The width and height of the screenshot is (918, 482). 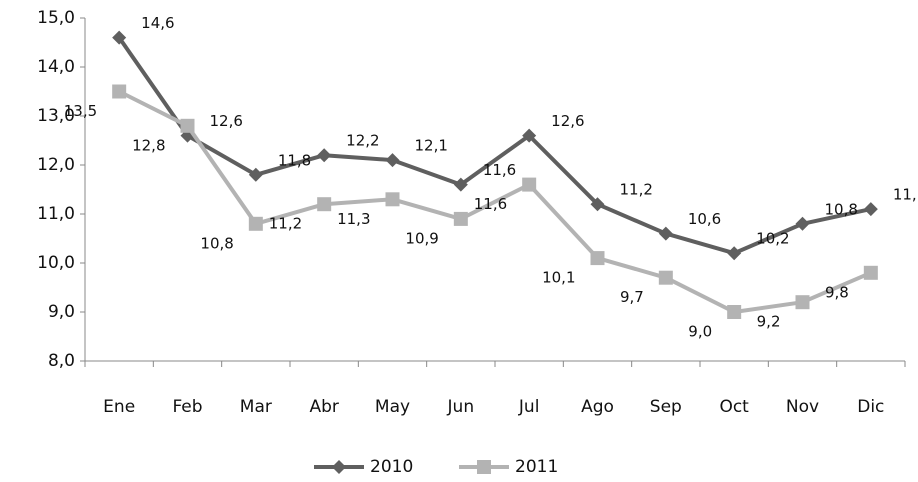 What do you see at coordinates (56, 165) in the screenshot?
I see `y-tick-label: 12,0` at bounding box center [56, 165].